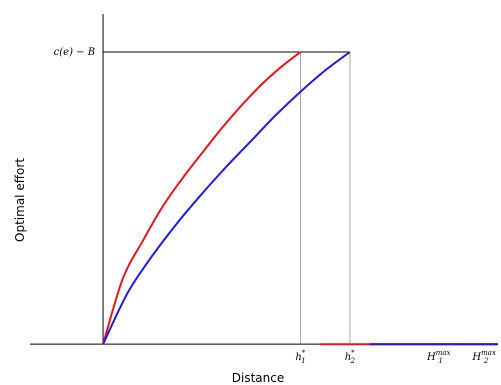 The width and height of the screenshot is (501, 385). Describe the element at coordinates (20, 200) in the screenshot. I see `y-axis-label: Optimal effort` at that location.